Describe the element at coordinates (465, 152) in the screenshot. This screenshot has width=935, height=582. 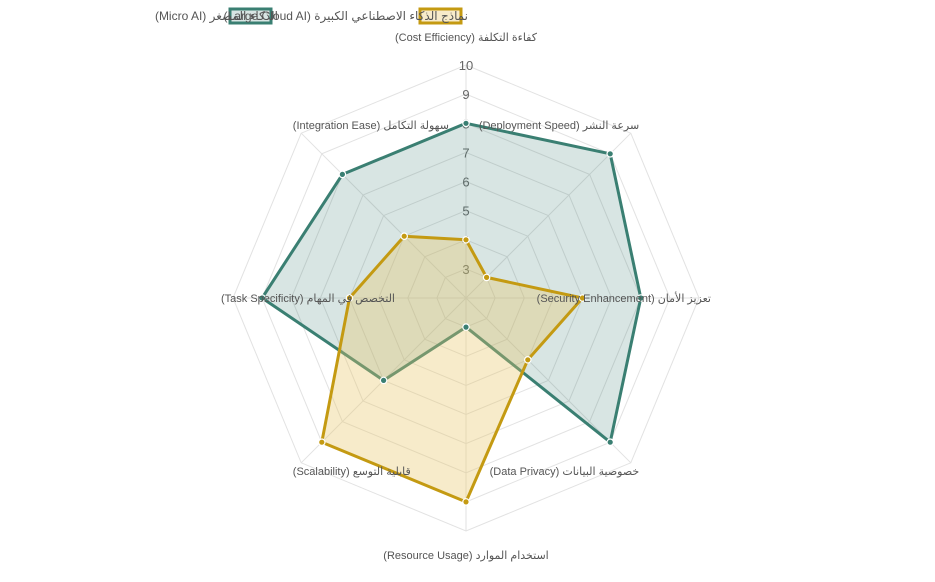
I see `tick-label: 7` at that location.